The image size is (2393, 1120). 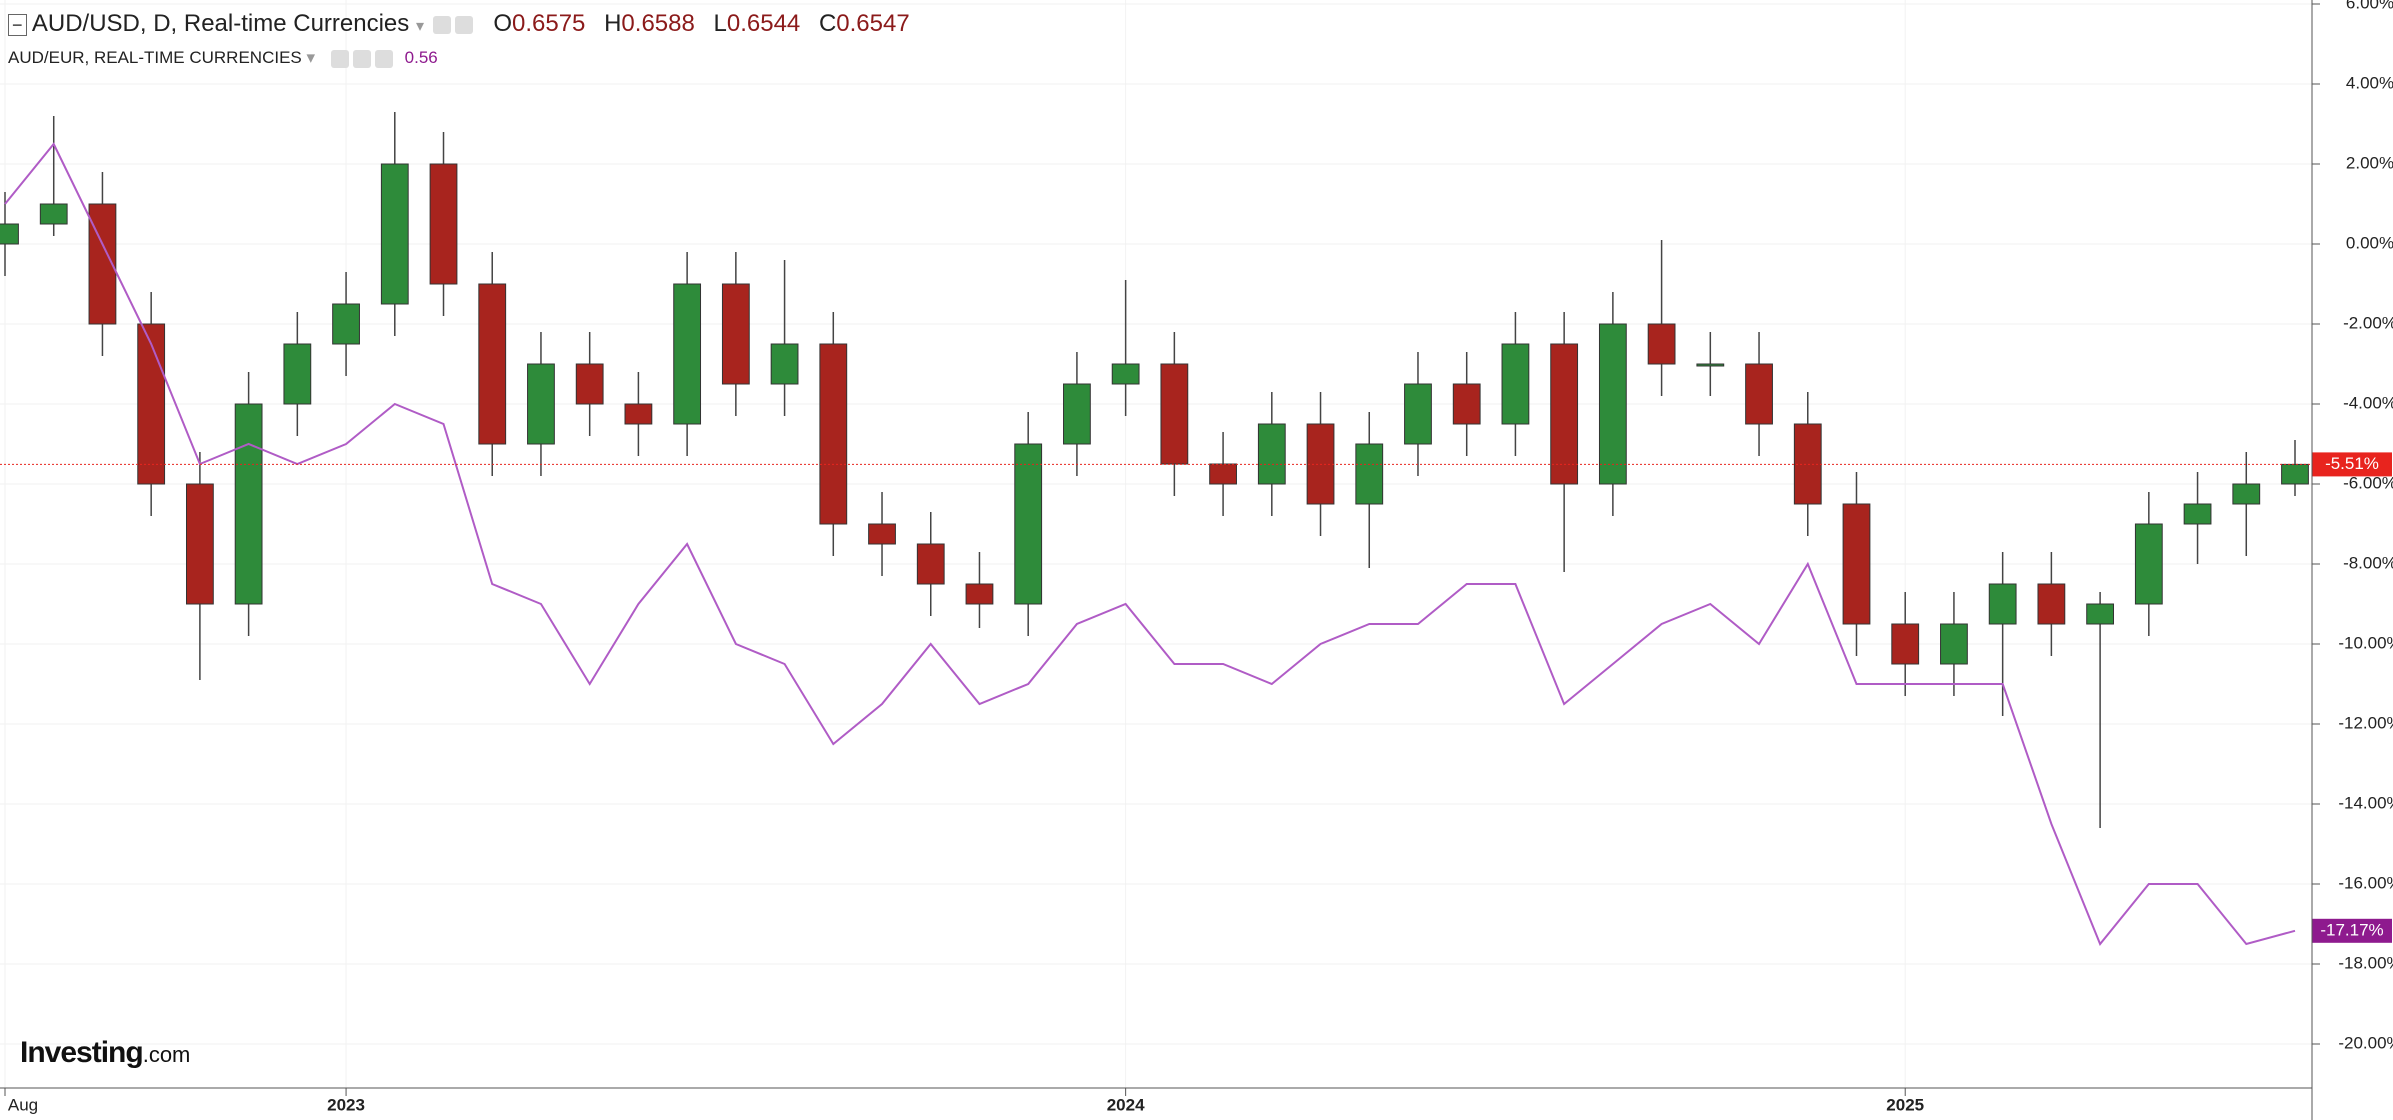 I want to click on c-value: 0.6547, so click(x=873, y=23).